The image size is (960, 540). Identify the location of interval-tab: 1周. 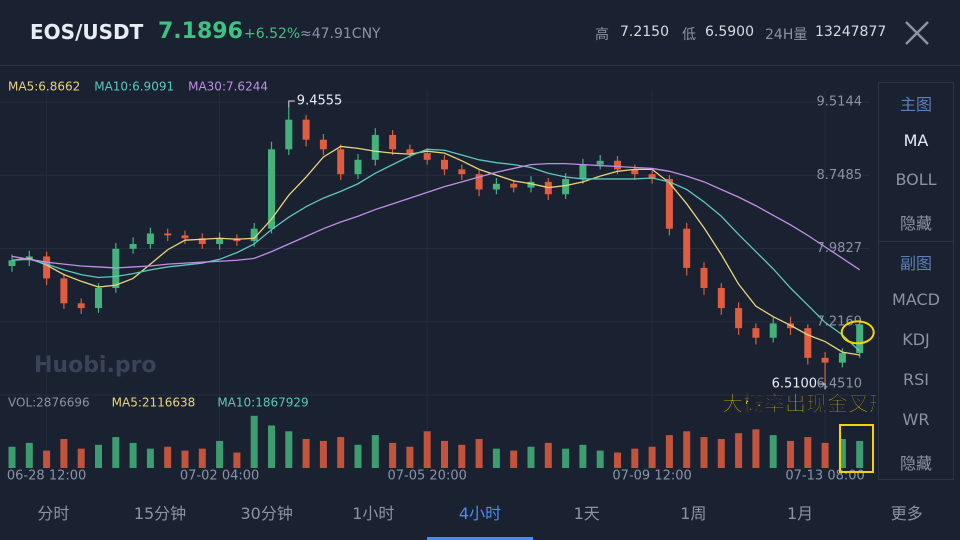
(693, 513).